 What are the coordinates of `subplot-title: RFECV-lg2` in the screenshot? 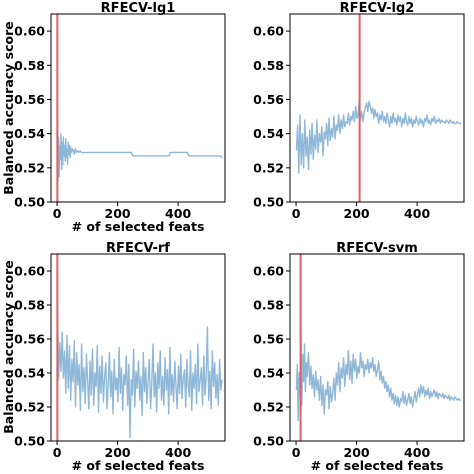 It's located at (377, 8).